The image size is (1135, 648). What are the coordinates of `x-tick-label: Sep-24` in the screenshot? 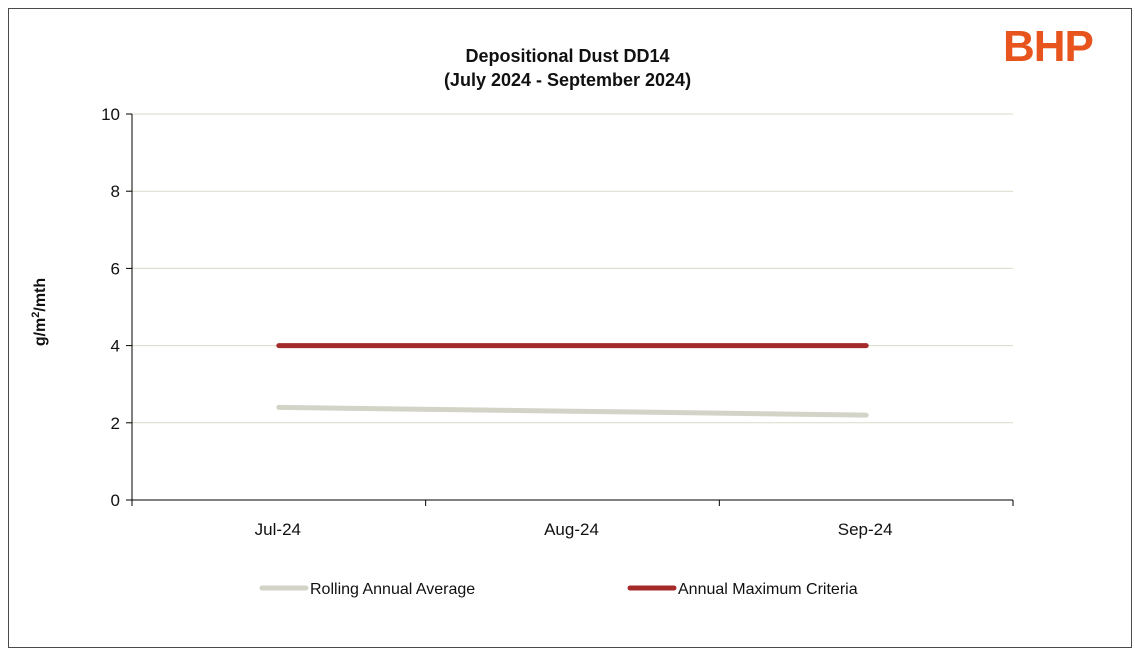 It's located at (865, 529).